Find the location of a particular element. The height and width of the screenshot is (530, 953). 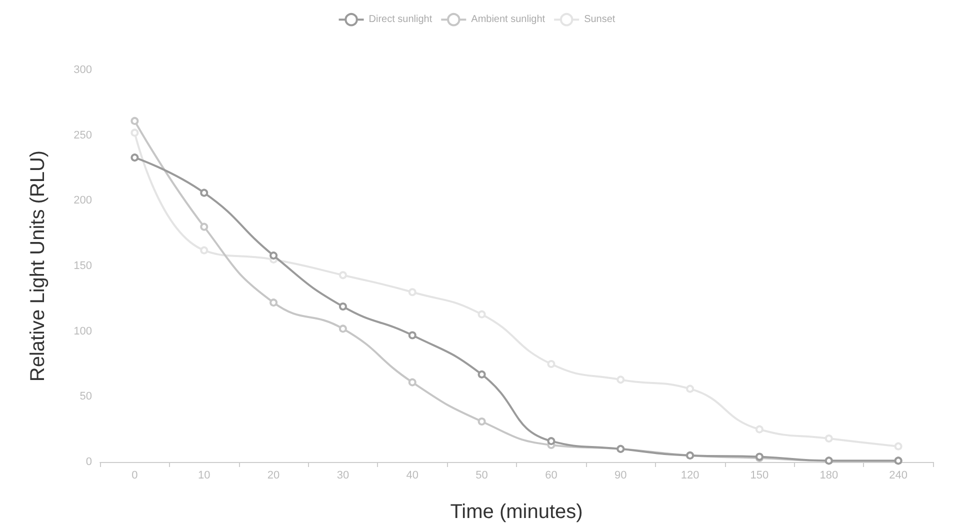

y-tick-label: 0 is located at coordinates (89, 462).